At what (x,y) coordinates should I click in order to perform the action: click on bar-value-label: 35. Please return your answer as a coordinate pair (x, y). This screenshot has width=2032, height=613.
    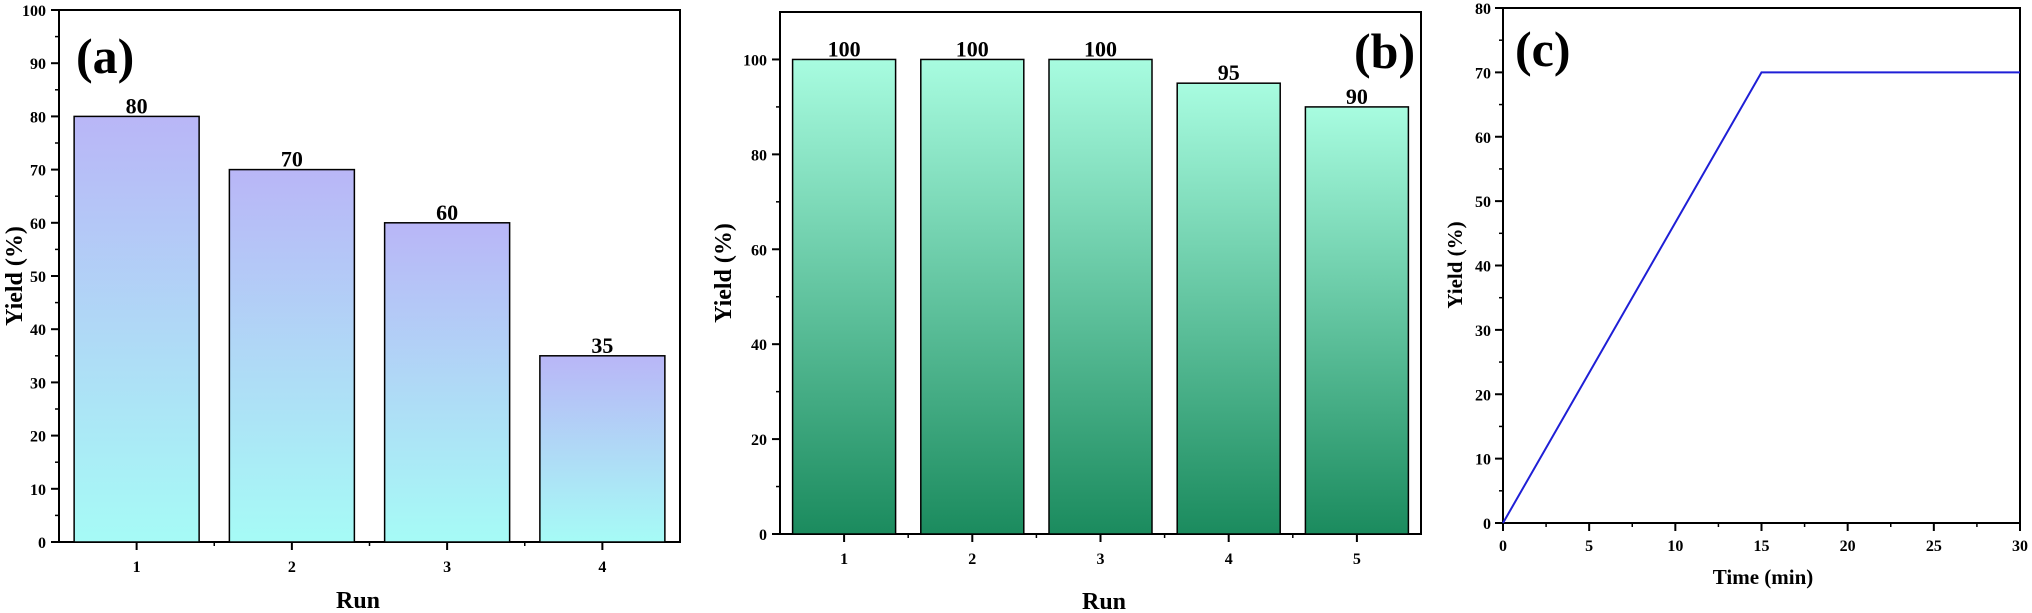
    Looking at the image, I should click on (602, 345).